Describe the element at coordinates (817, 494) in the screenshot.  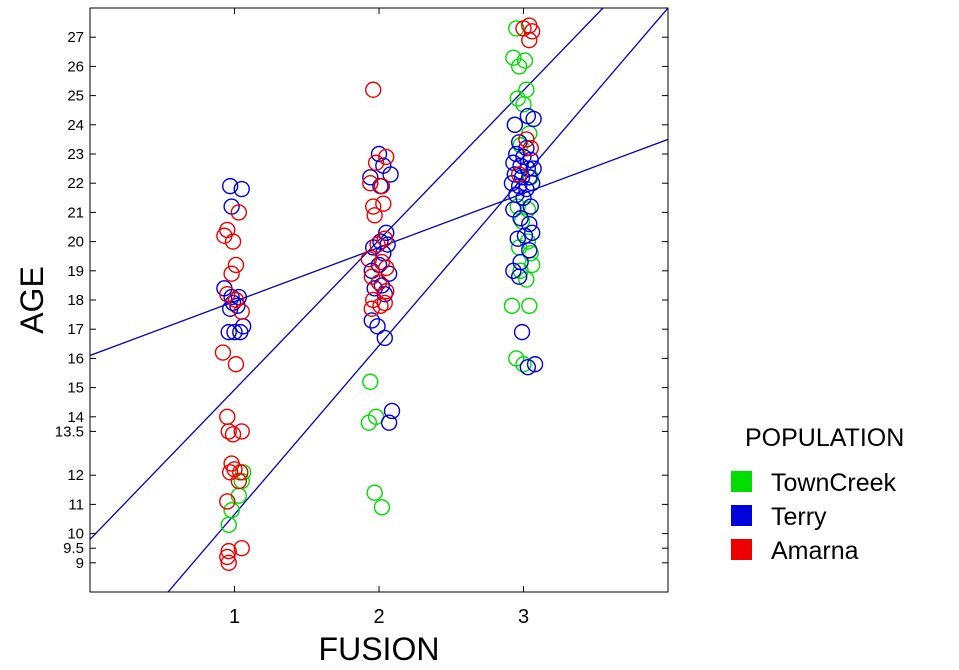
I see `legend: POPULATION TownCreek Terry Amarna` at that location.